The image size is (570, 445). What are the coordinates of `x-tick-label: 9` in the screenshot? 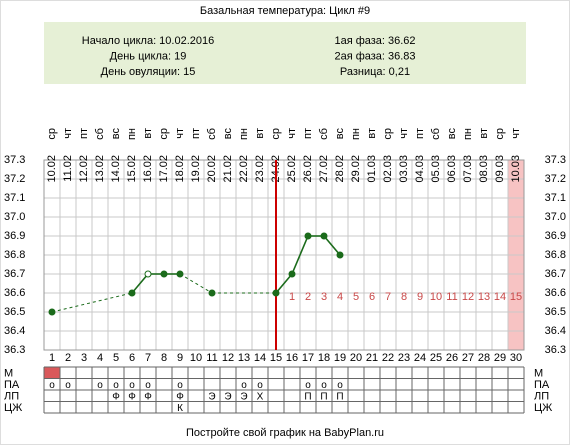 It's located at (180, 358).